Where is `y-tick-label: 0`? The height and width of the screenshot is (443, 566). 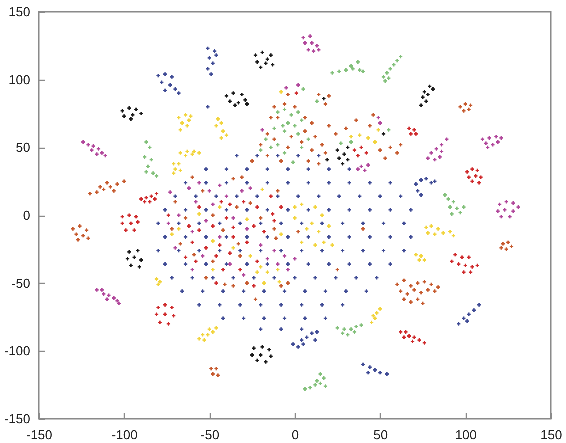 y-tick-label: 0 is located at coordinates (26, 215).